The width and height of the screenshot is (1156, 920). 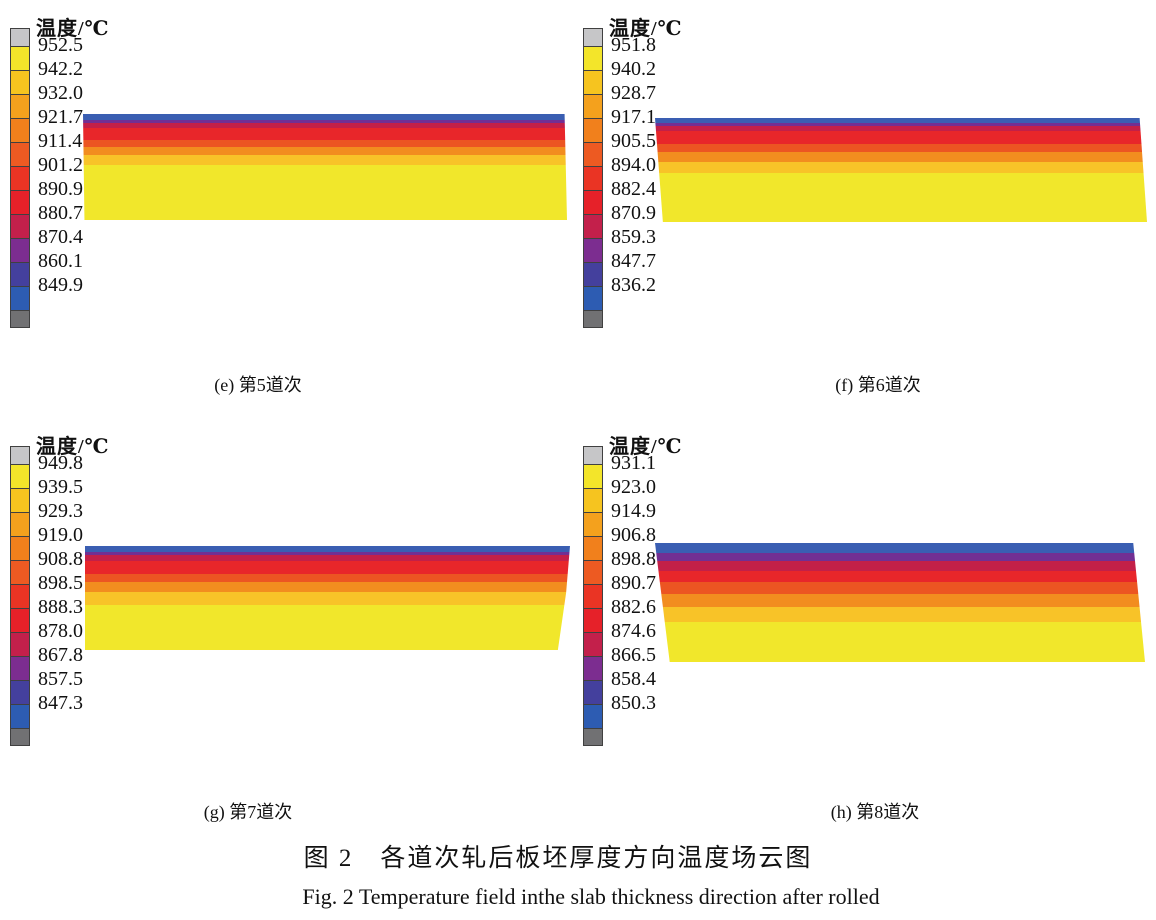 What do you see at coordinates (633, 117) in the screenshot?
I see `legend-value: 917.1` at bounding box center [633, 117].